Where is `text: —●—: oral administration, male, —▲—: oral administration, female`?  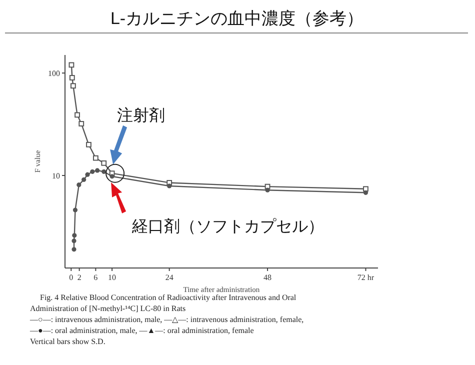
text: —●—: oral administration, male, —▲—: oral administration, female is located at coordinates (141, 330).